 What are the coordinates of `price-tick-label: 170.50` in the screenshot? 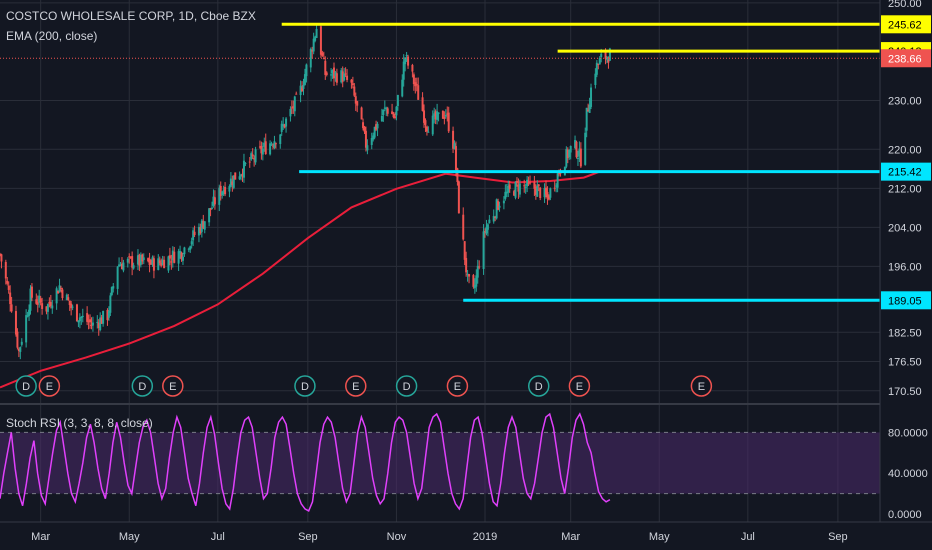 It's located at (905, 392).